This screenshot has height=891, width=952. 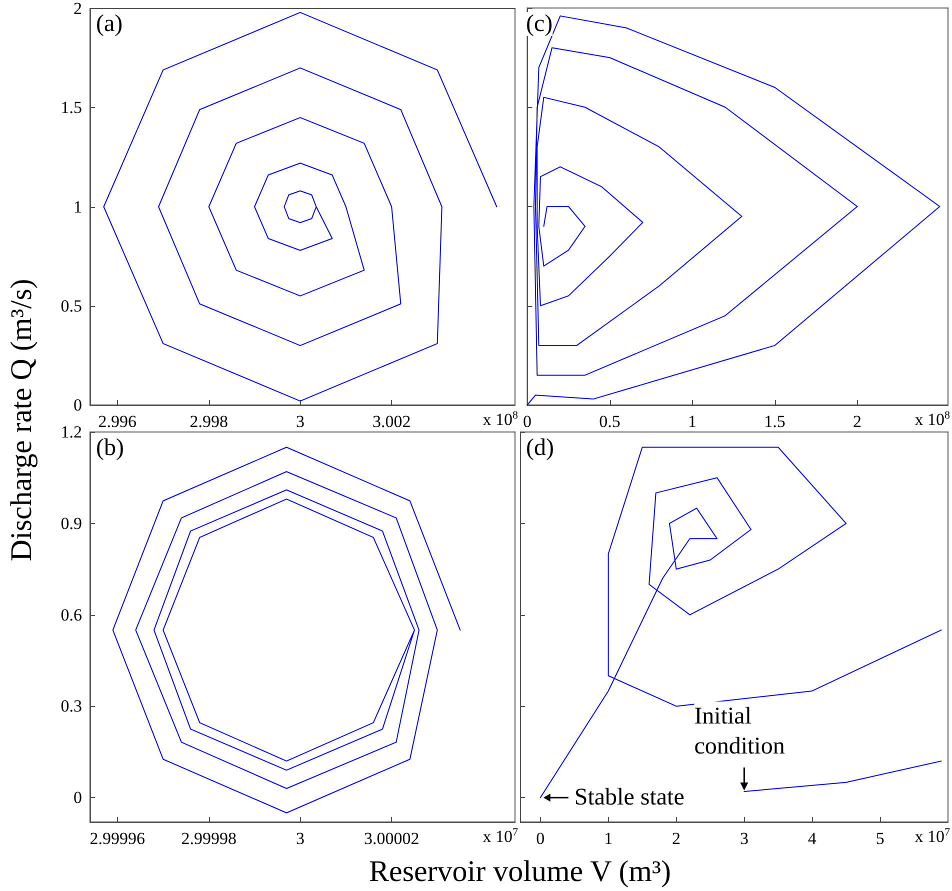 I want to click on y-axis-title: Discharge rate Q (m³/s), so click(x=22, y=420).